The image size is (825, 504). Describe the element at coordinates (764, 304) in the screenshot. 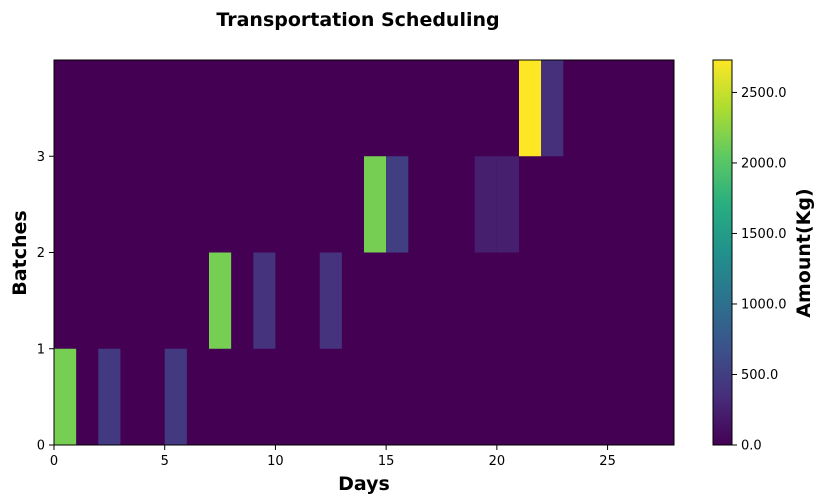

I see `colorbar-tick-label: 1000.0` at that location.